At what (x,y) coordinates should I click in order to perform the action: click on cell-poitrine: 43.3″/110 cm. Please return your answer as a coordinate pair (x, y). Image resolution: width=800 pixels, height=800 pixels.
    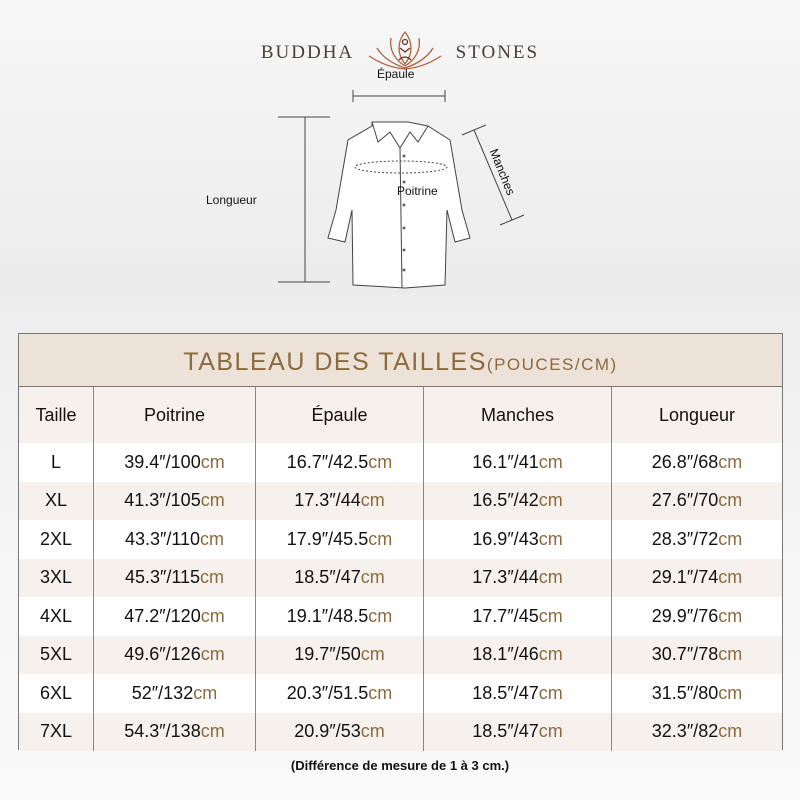
    Looking at the image, I should click on (174, 539).